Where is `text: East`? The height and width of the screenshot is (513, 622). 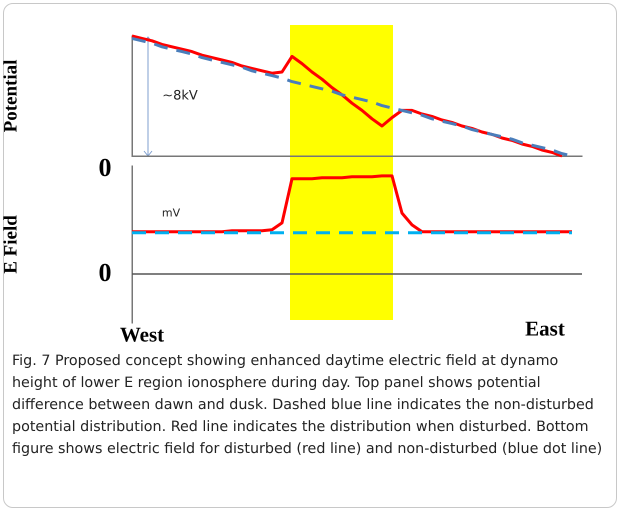
text: East is located at coordinates (545, 329).